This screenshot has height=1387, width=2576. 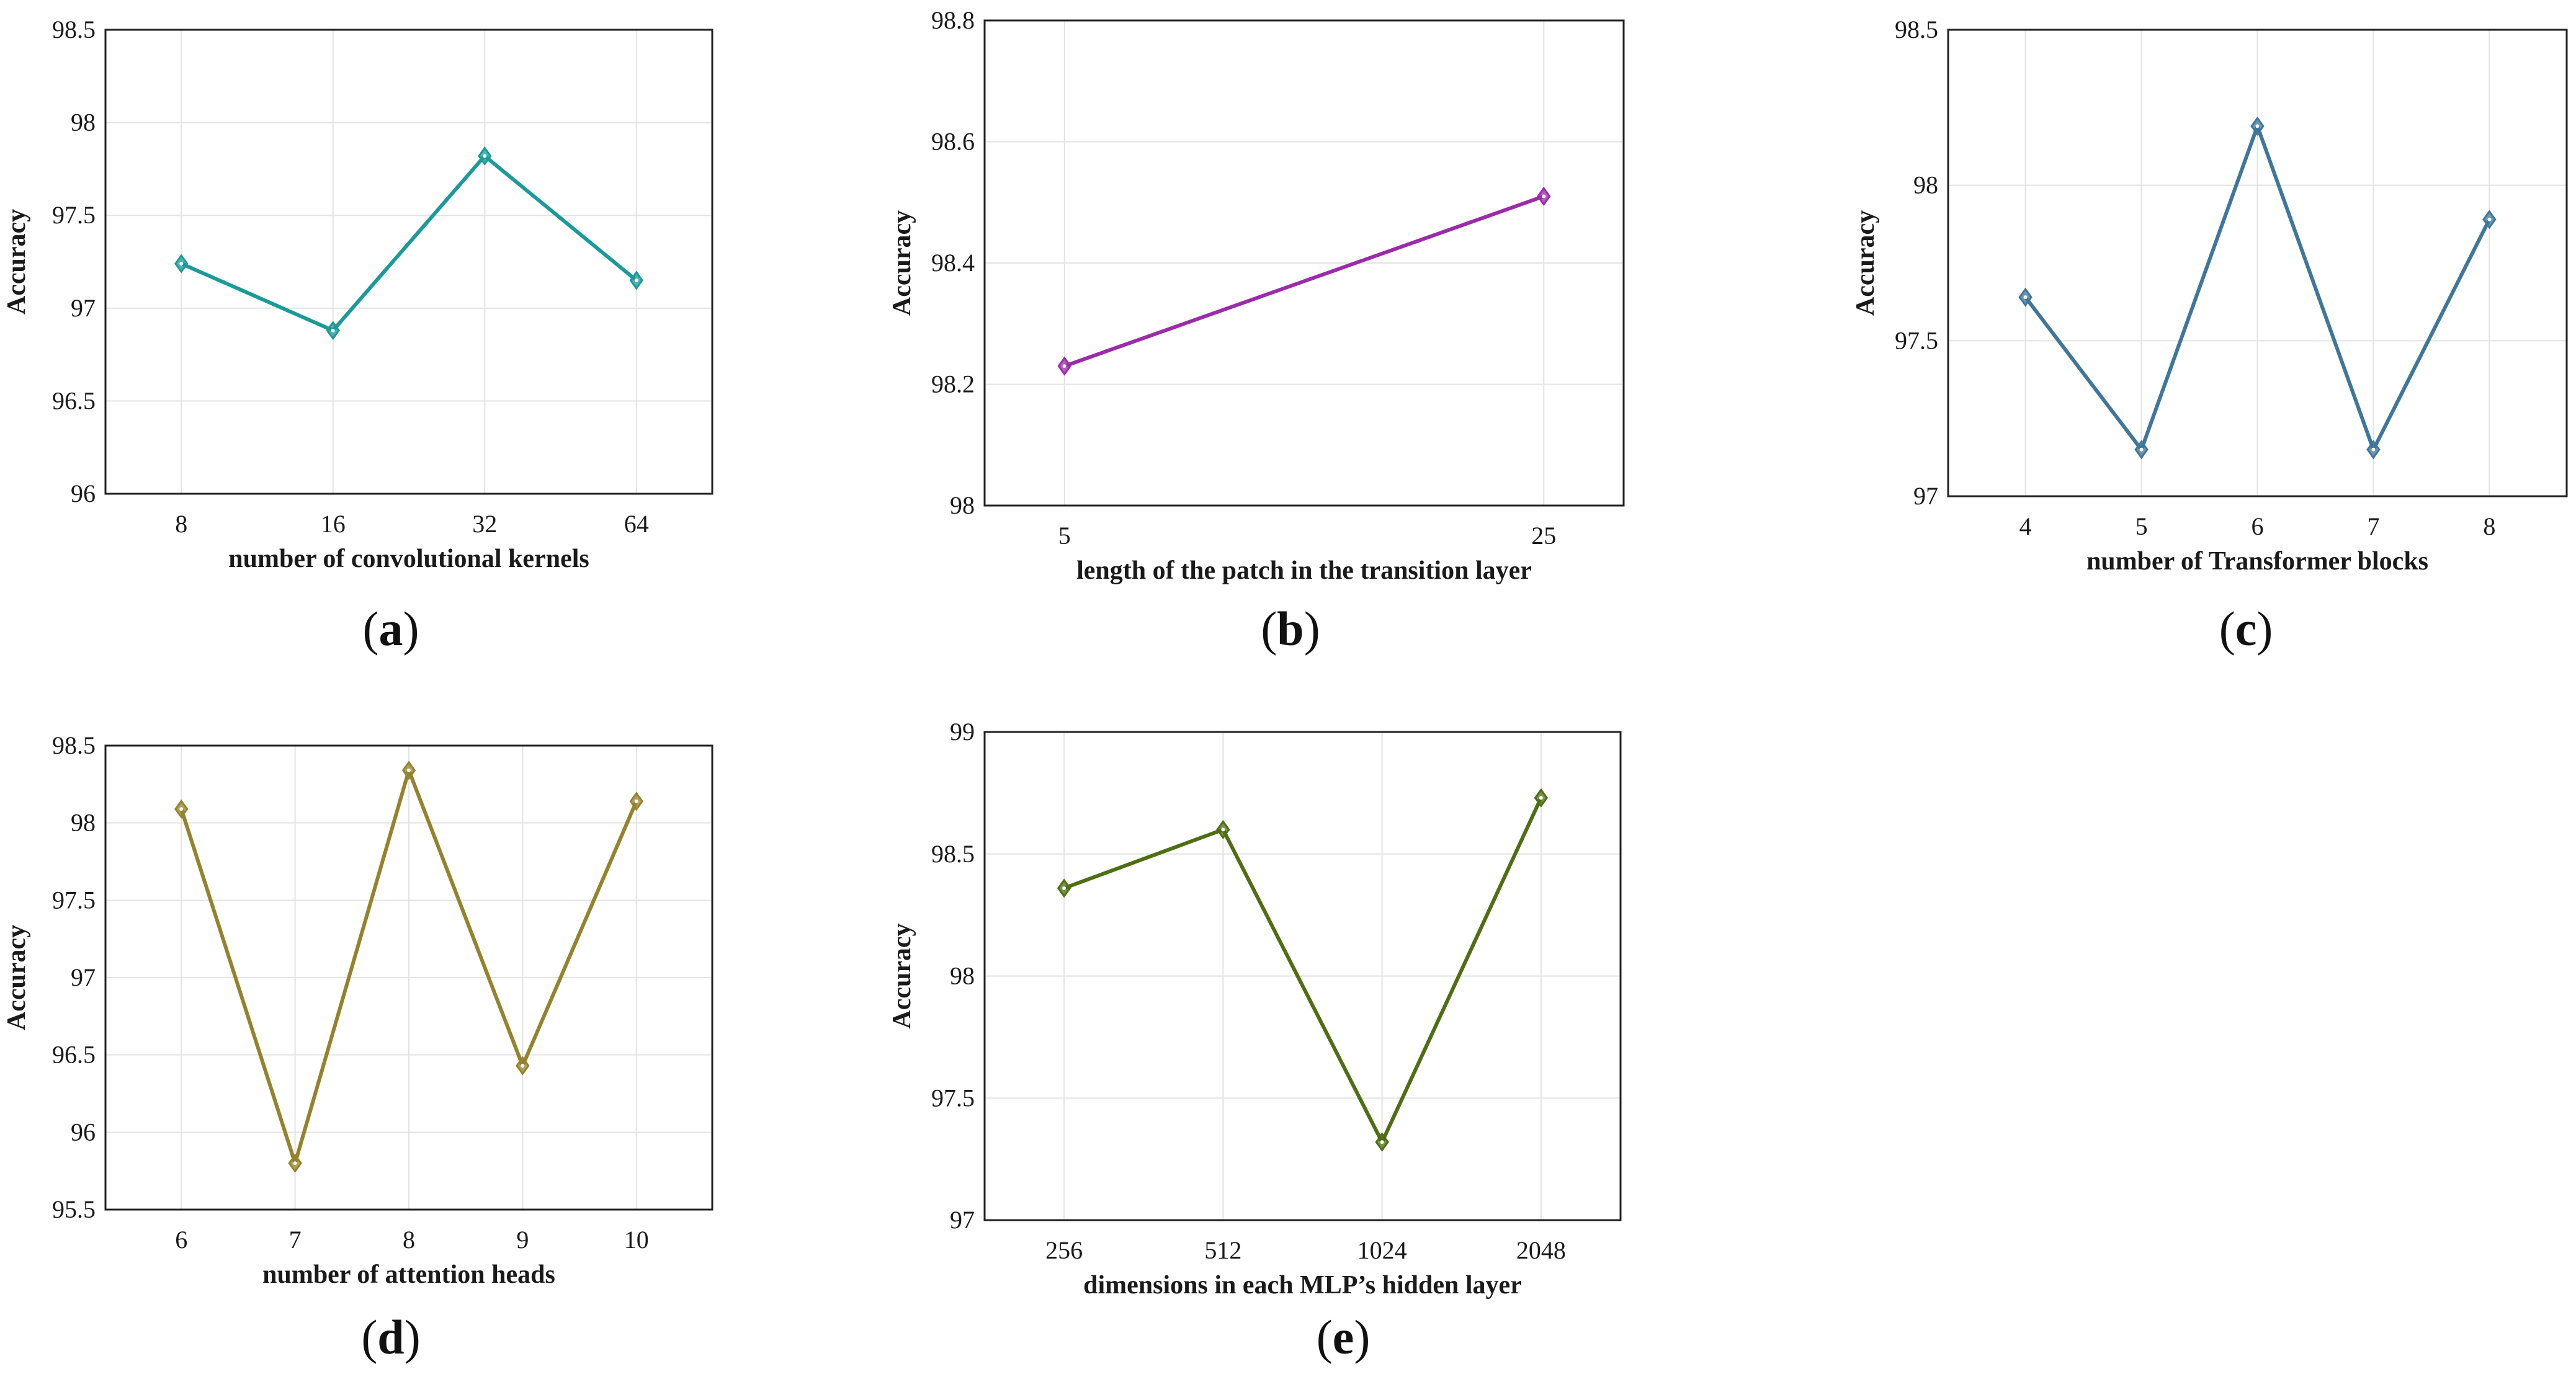 I want to click on x-tick-label: 9, so click(x=522, y=1240).